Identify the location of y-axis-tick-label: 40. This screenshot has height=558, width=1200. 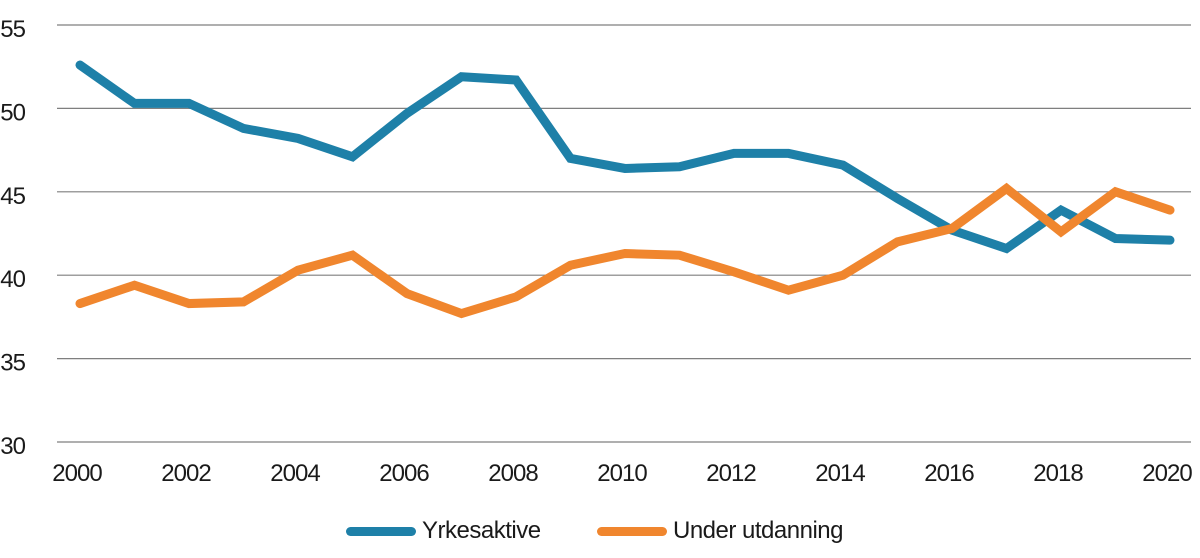
(12, 279).